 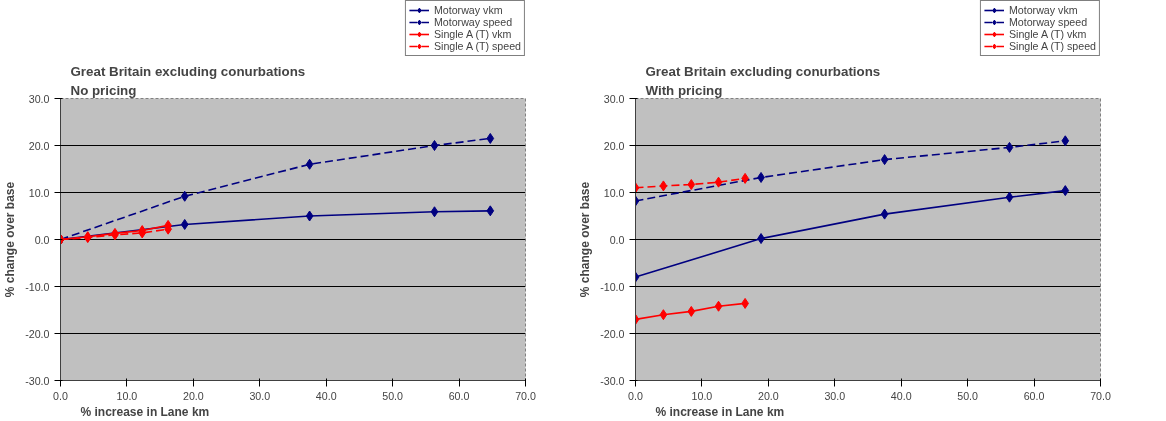 I want to click on chart-subtitle: With pricing, so click(x=684, y=90).